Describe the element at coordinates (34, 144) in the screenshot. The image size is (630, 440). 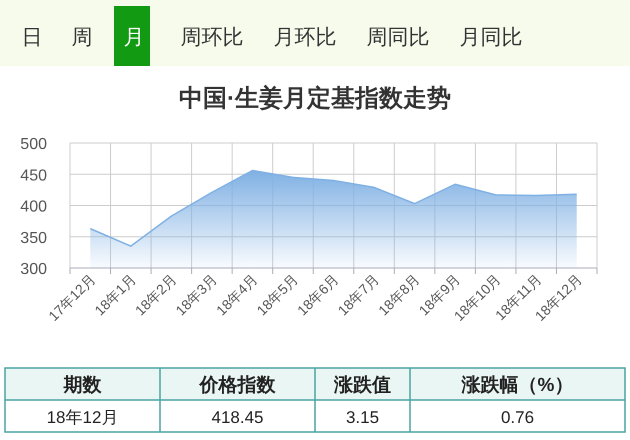
I see `y-tick-label: 500` at that location.